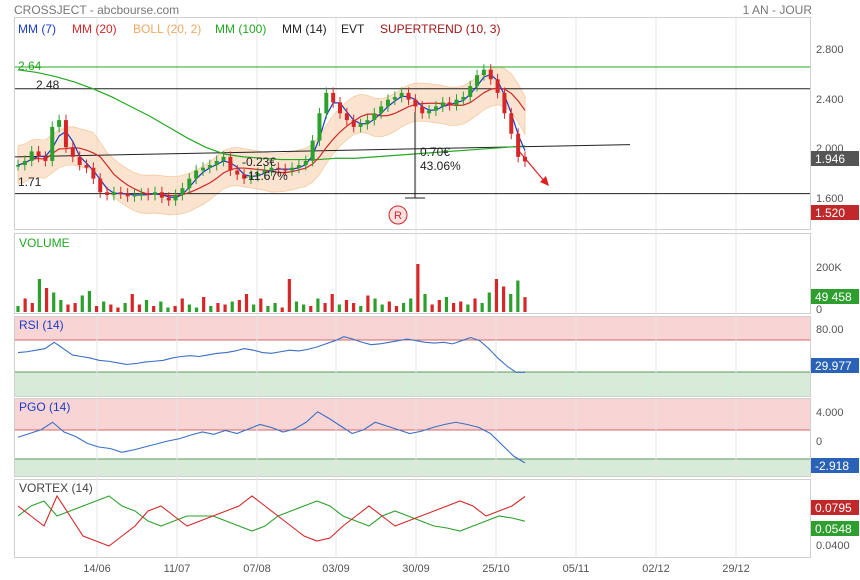 Image resolution: width=860 pixels, height=580 pixels. I want to click on legend-mm7: MM (7), so click(37, 29).